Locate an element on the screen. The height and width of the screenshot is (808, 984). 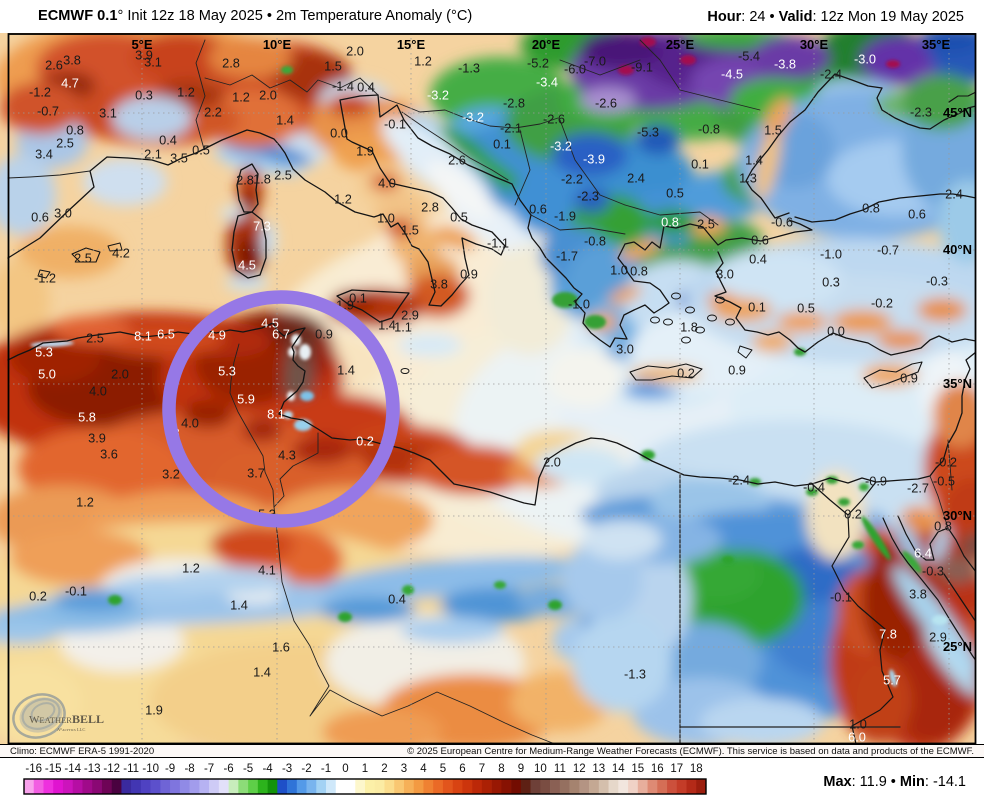
svg-text: -0.5 is located at coordinates (944, 481).